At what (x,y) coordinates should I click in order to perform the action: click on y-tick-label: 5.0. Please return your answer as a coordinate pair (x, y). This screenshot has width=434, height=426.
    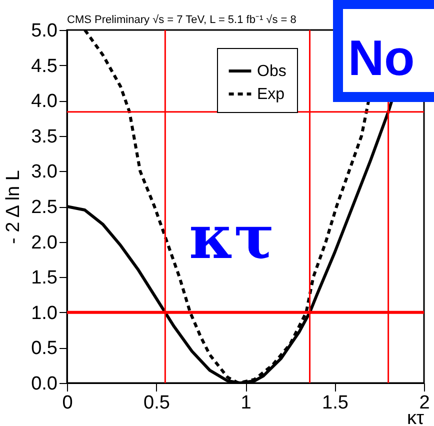
    Looking at the image, I should click on (44, 31).